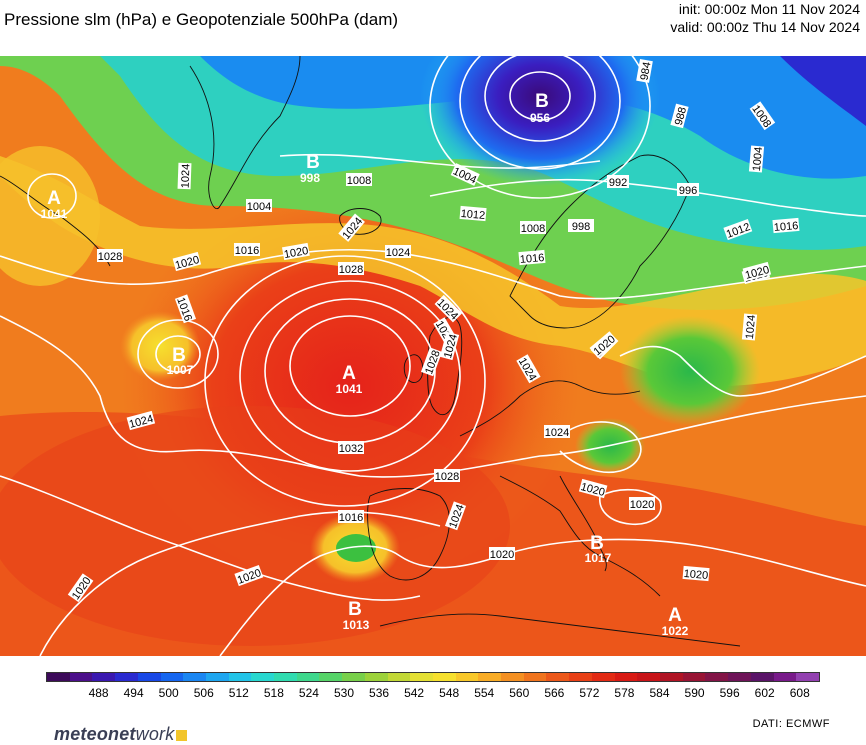 This screenshot has width=866, height=745. Describe the element at coordinates (180, 370) in the screenshot. I see `low-center-value: 1007` at that location.